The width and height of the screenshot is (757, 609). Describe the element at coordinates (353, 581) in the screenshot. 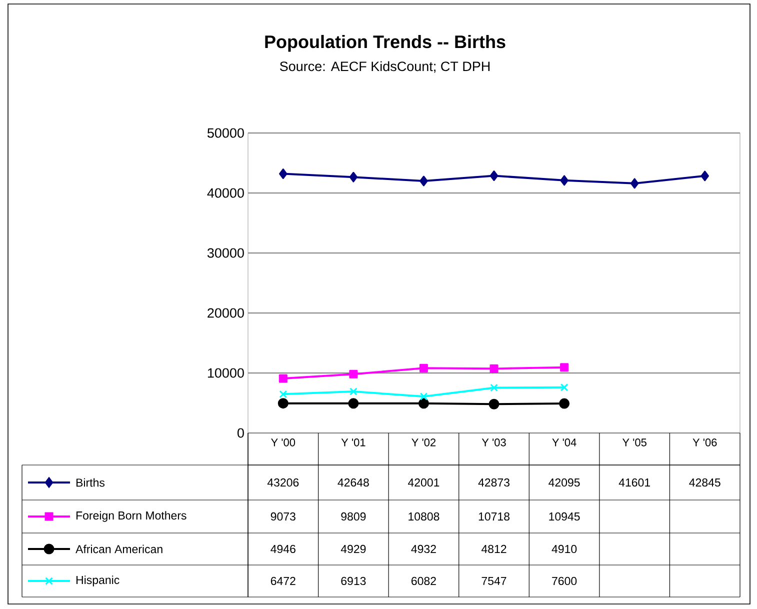

I see `data-label: 6913` at that location.